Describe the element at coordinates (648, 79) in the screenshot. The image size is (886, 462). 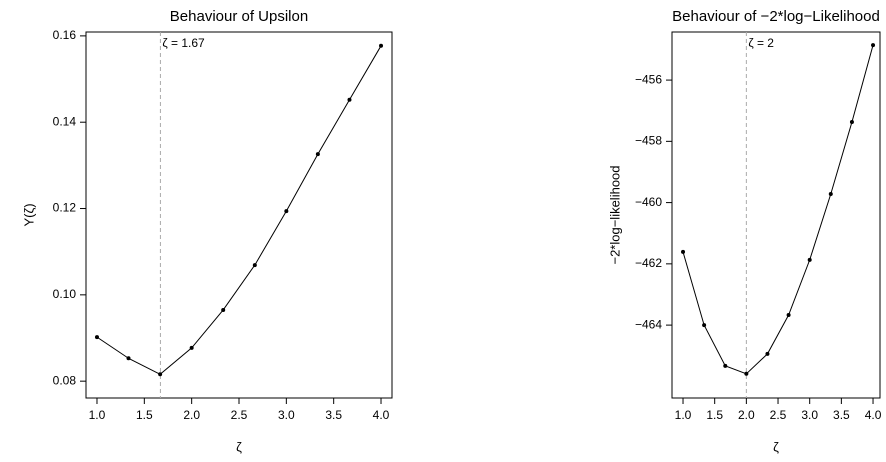
I see `y-tick-label: −456` at that location.